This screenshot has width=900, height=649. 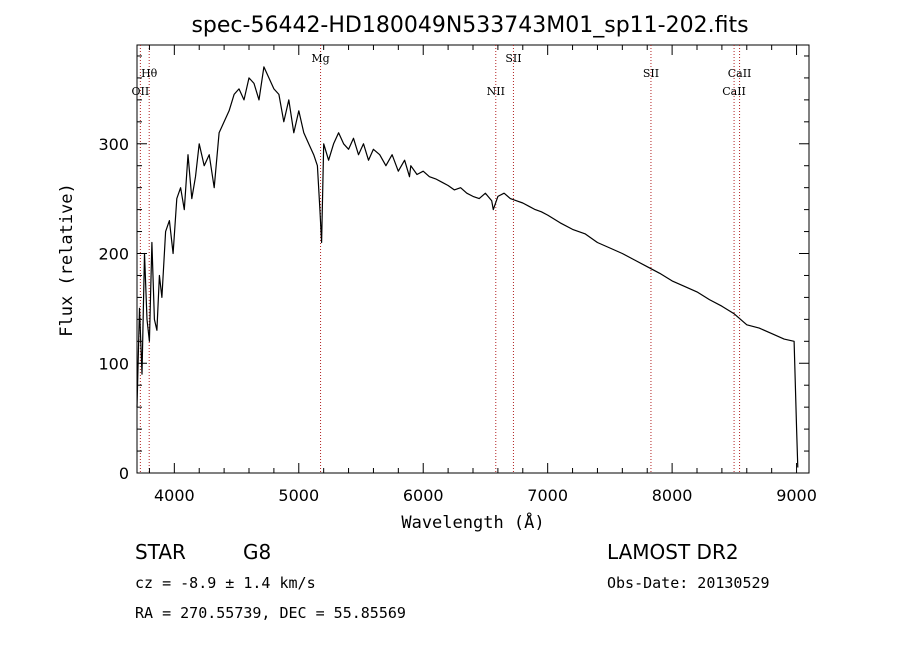 What do you see at coordinates (141, 91) in the screenshot?
I see `spectral-line-label: OII` at bounding box center [141, 91].